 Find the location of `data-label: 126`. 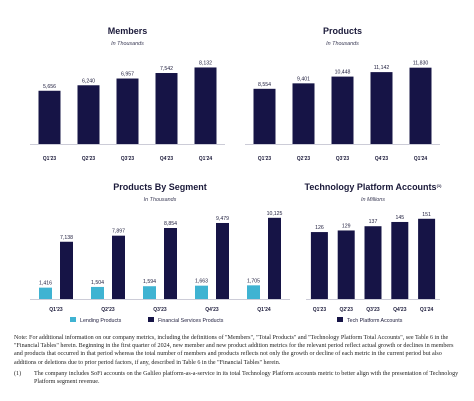

data-label: 126 is located at coordinates (319, 228).